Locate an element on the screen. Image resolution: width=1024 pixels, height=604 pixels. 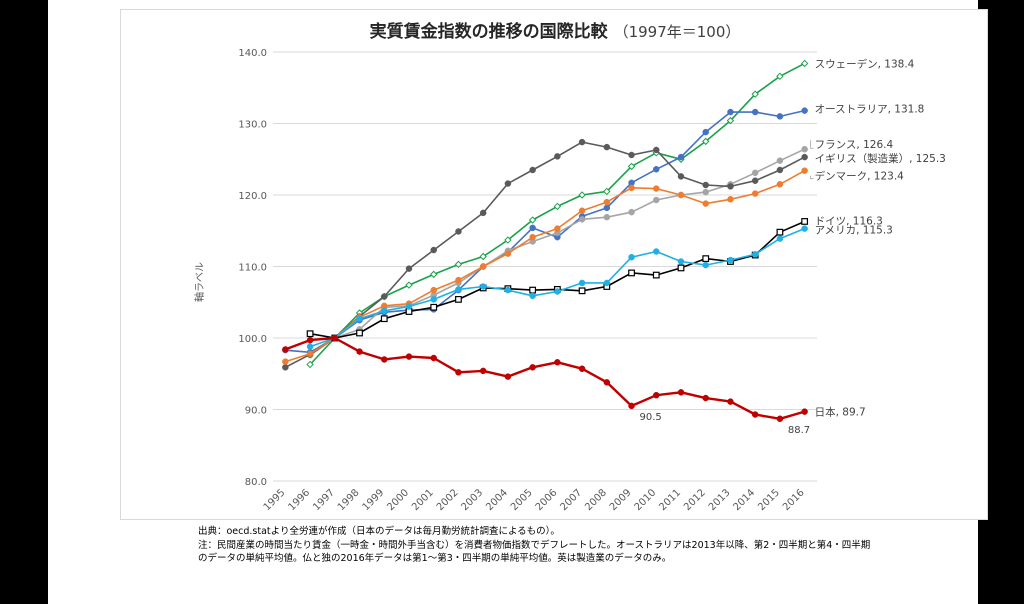
x-tick-label: 2009 is located at coordinates (621, 500).